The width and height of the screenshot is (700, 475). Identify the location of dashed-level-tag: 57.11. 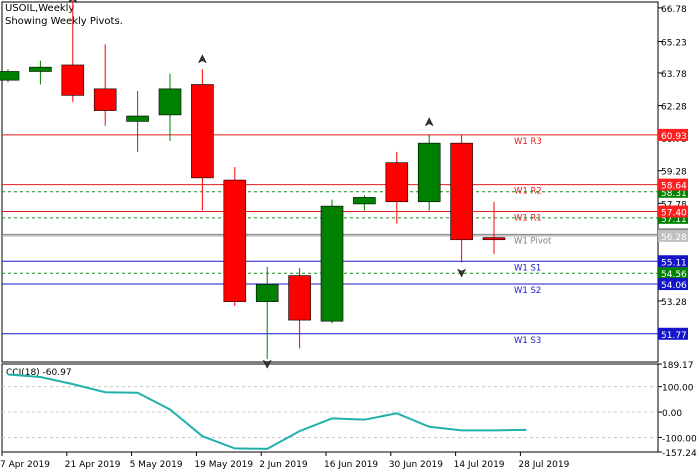
(674, 220).